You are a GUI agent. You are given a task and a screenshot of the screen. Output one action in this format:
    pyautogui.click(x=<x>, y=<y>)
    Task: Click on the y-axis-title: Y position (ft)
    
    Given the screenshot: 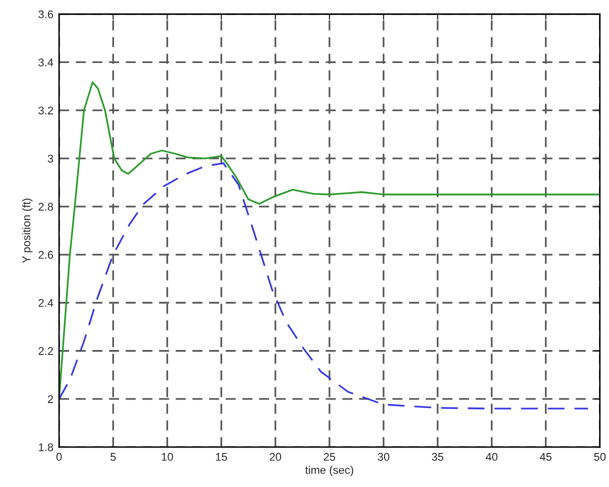 What is the action you would take?
    pyautogui.click(x=27, y=230)
    